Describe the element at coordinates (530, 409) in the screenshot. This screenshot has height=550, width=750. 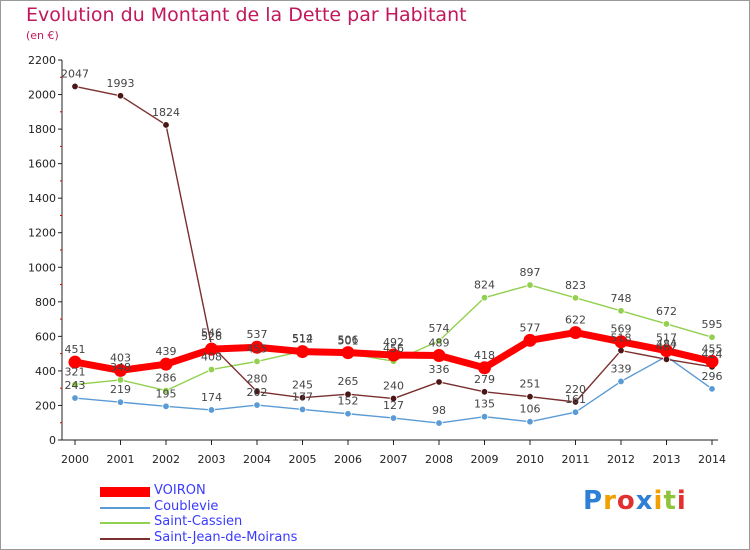
I see `data-label-coublevie: 106` at that location.